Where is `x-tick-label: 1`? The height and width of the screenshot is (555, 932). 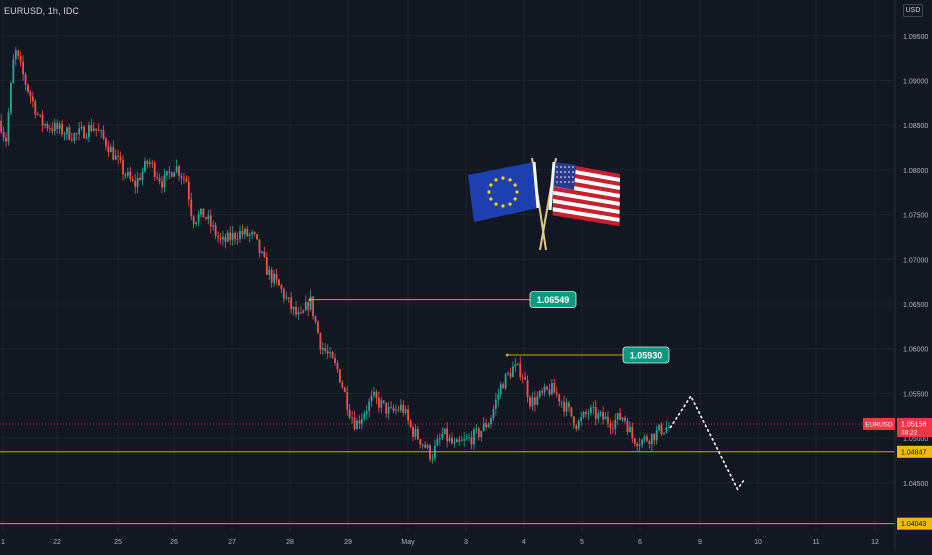 x-tick-label: 1 is located at coordinates (3, 542).